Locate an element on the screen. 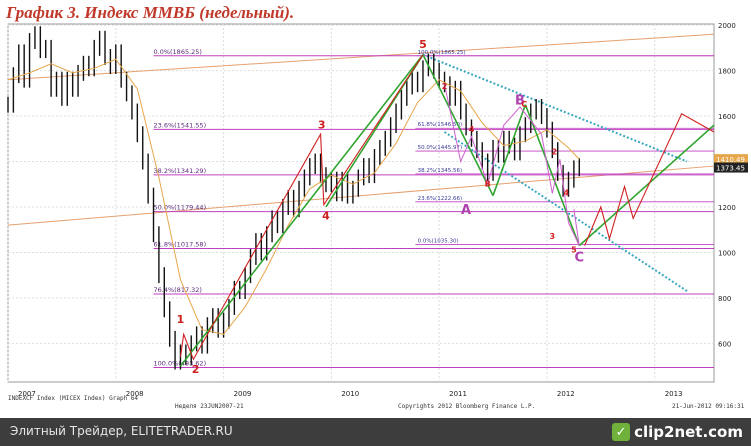  fib-small-label: 23.6%(1222.66) is located at coordinates (440, 199).